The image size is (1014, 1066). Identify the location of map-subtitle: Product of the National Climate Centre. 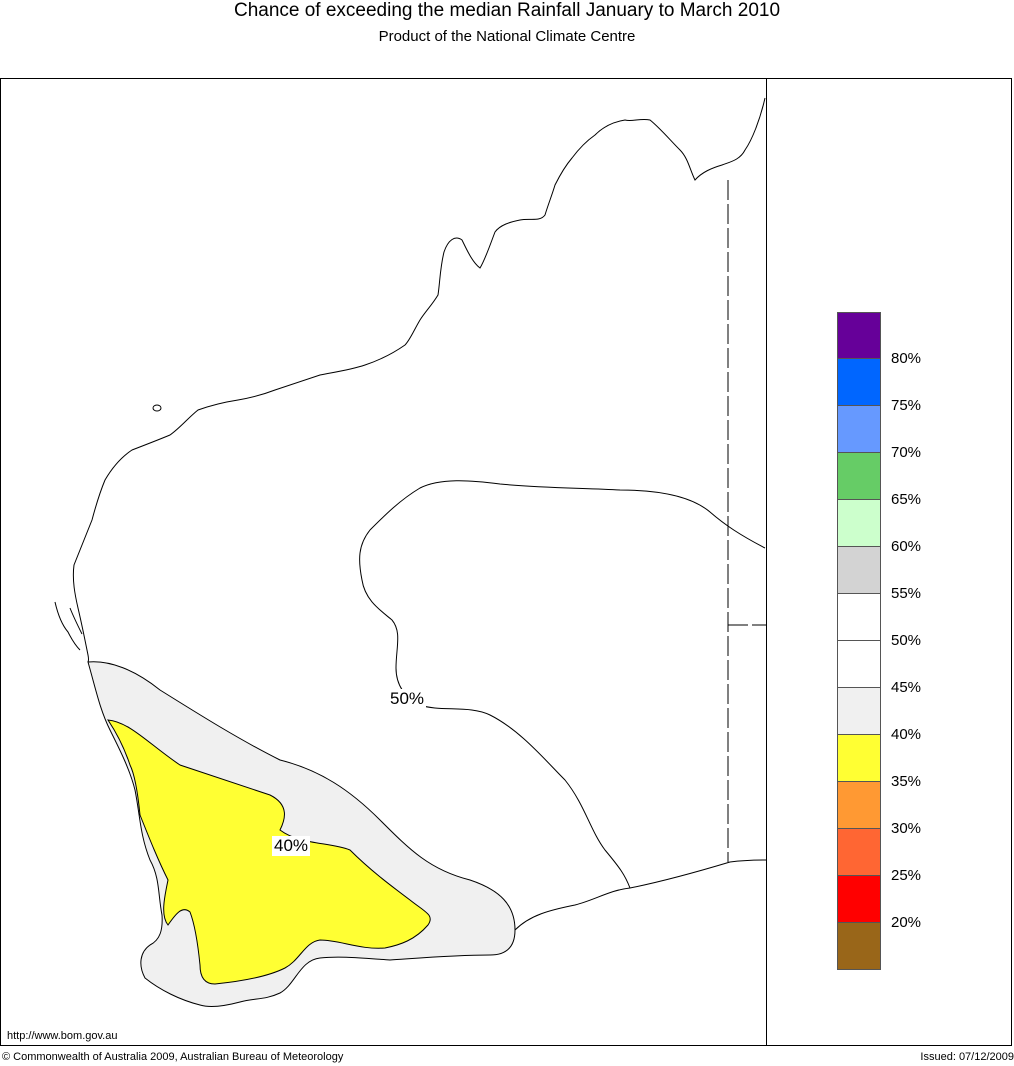
(507, 36).